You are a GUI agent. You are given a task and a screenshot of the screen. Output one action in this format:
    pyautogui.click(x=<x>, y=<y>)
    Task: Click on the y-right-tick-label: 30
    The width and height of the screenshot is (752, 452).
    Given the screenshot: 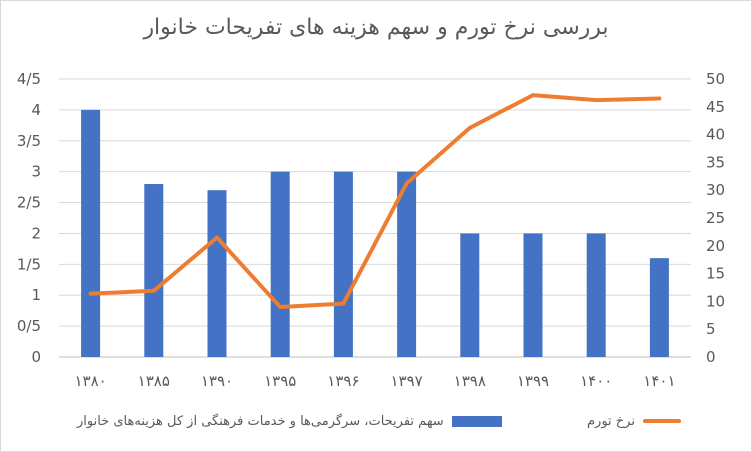 What is the action you would take?
    pyautogui.click(x=715, y=190)
    